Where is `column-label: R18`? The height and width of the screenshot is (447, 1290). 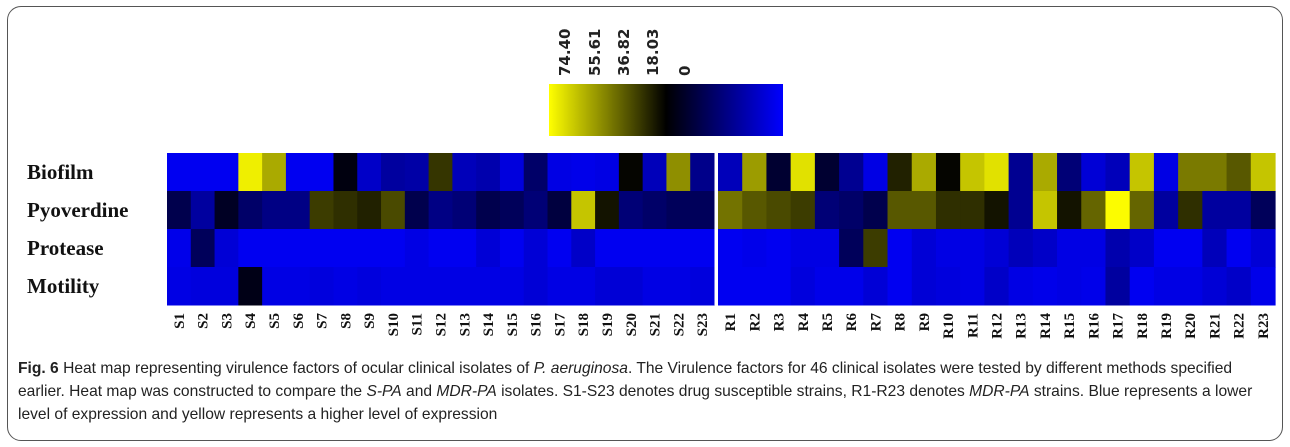 column-label: R18 is located at coordinates (1143, 326).